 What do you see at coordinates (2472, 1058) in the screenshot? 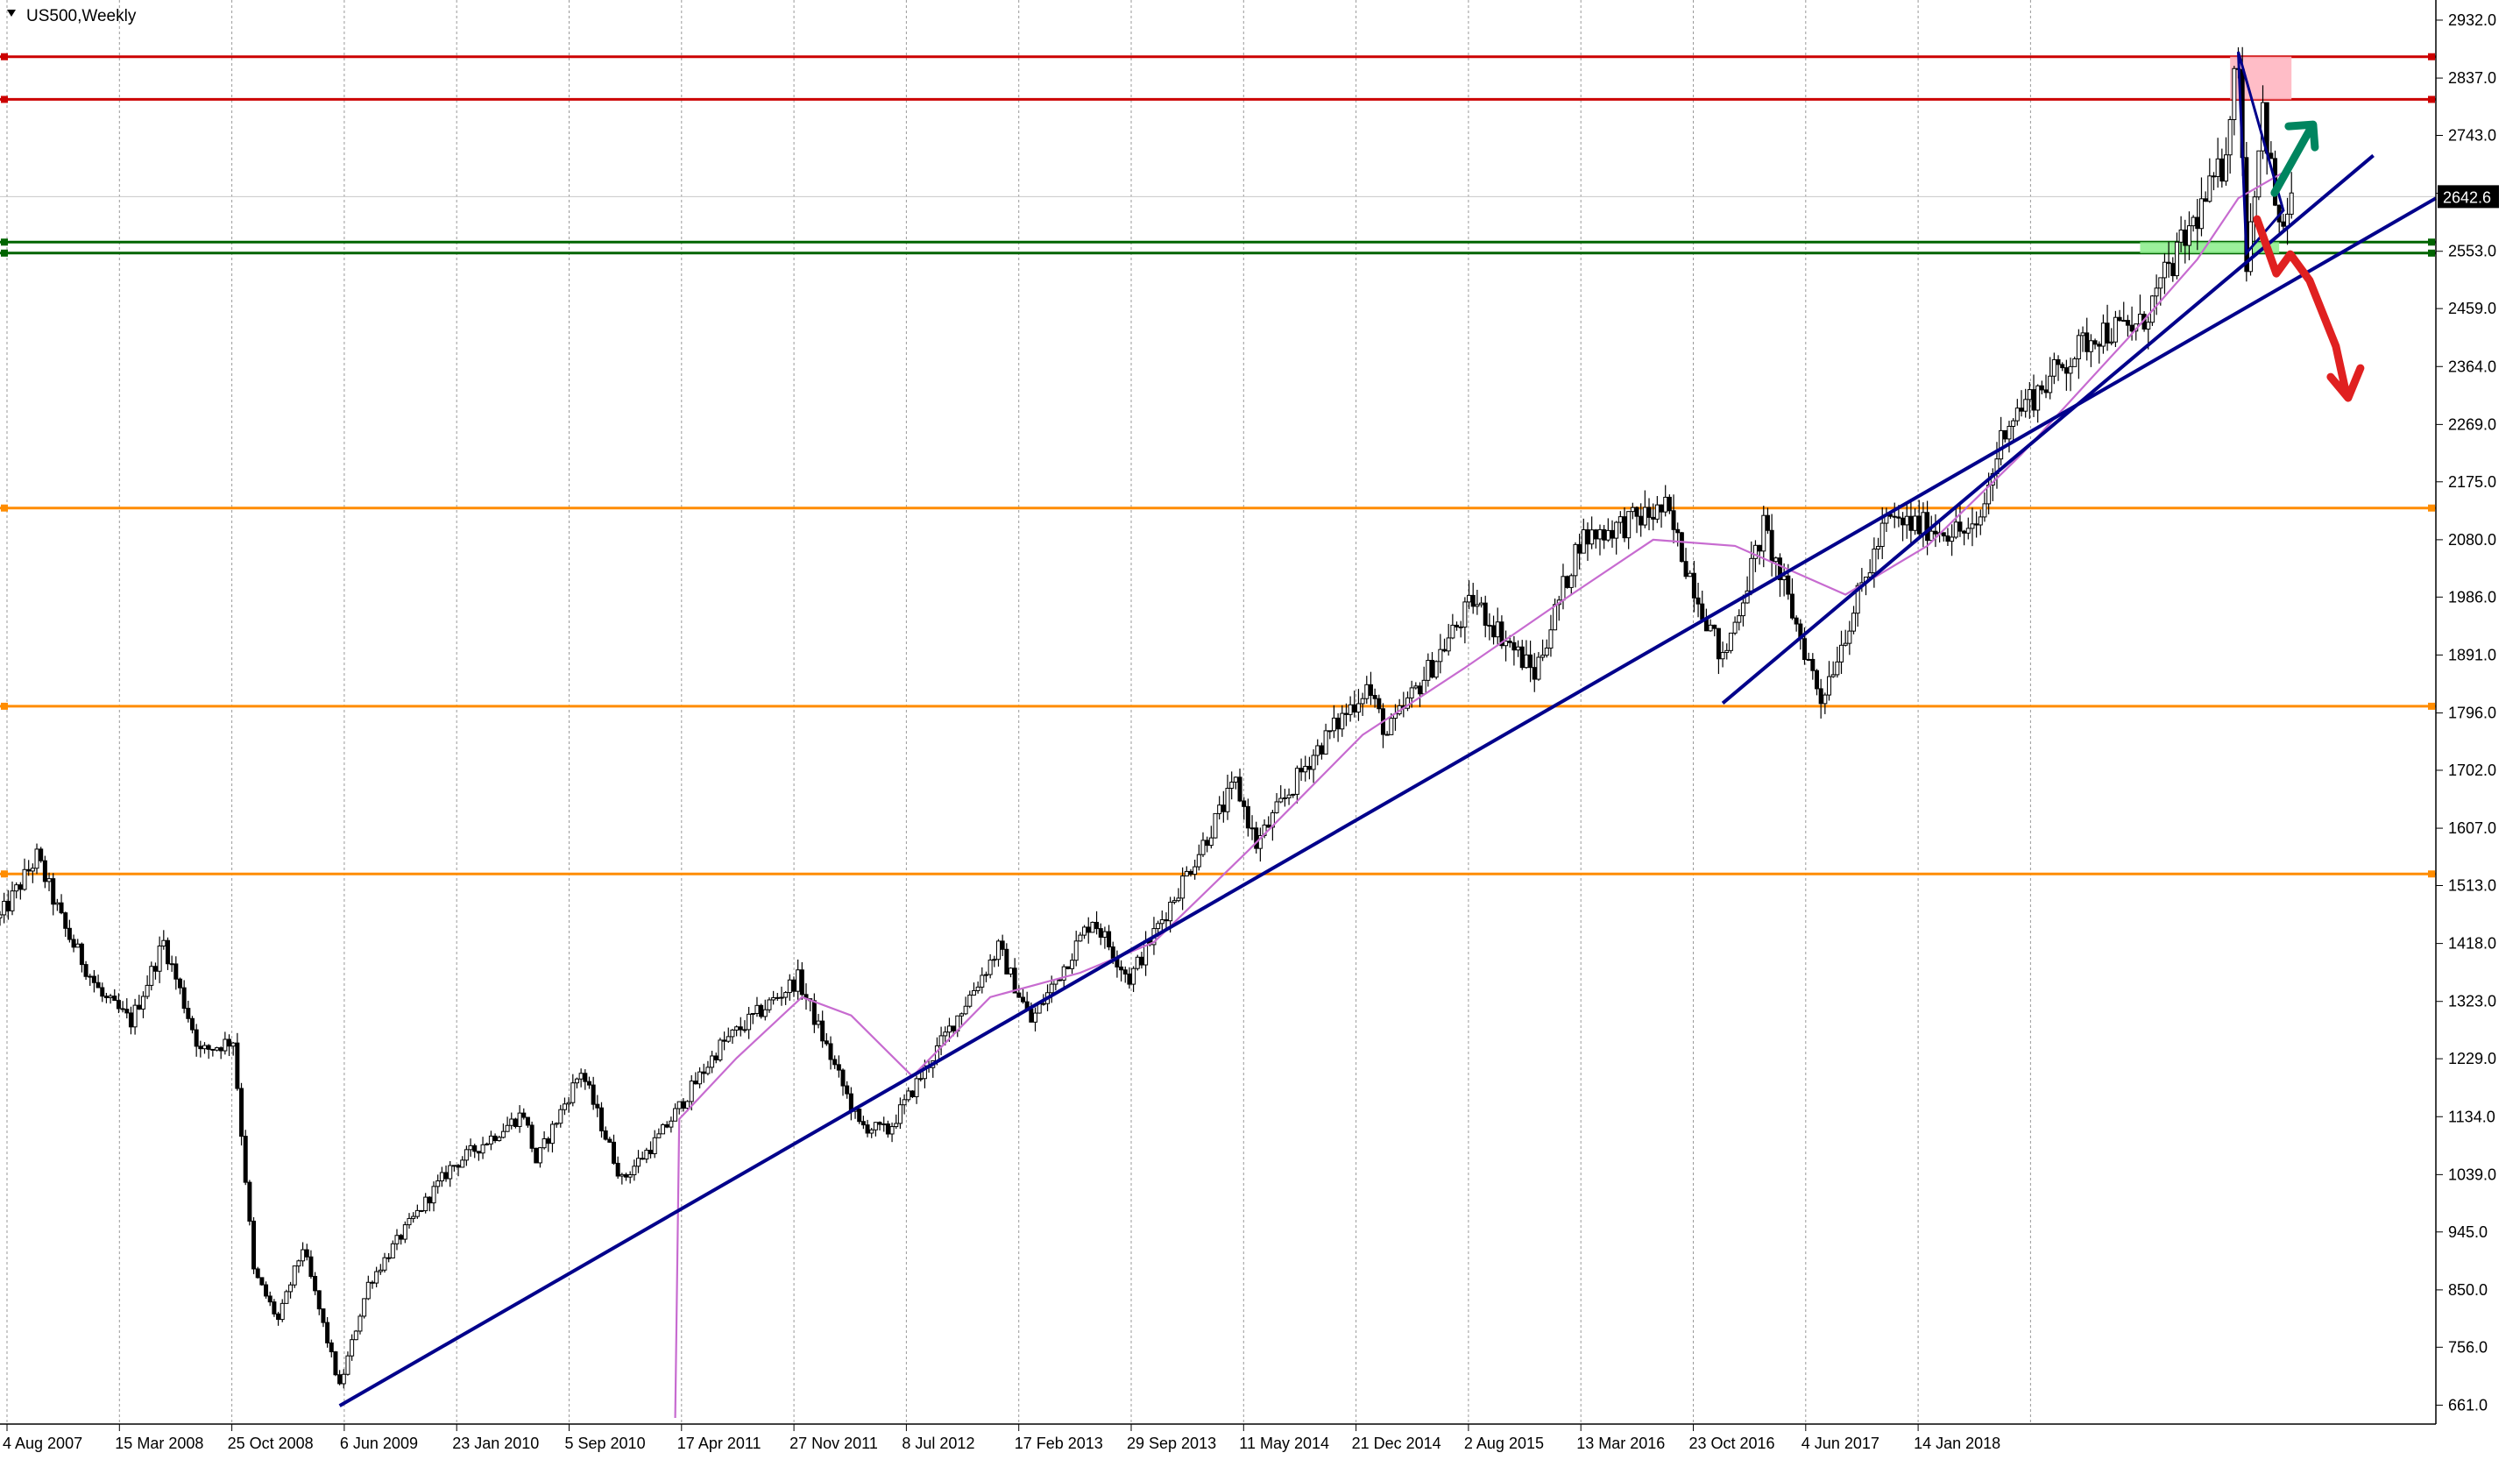
I see `y-tick-label: 1229.0` at bounding box center [2472, 1058].